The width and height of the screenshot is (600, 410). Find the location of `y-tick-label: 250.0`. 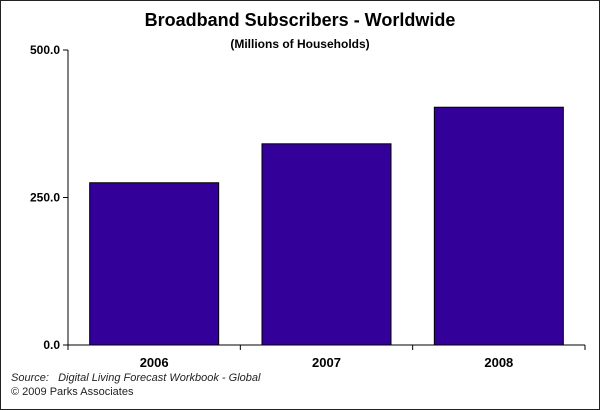

y-tick-label: 250.0 is located at coordinates (45, 198).